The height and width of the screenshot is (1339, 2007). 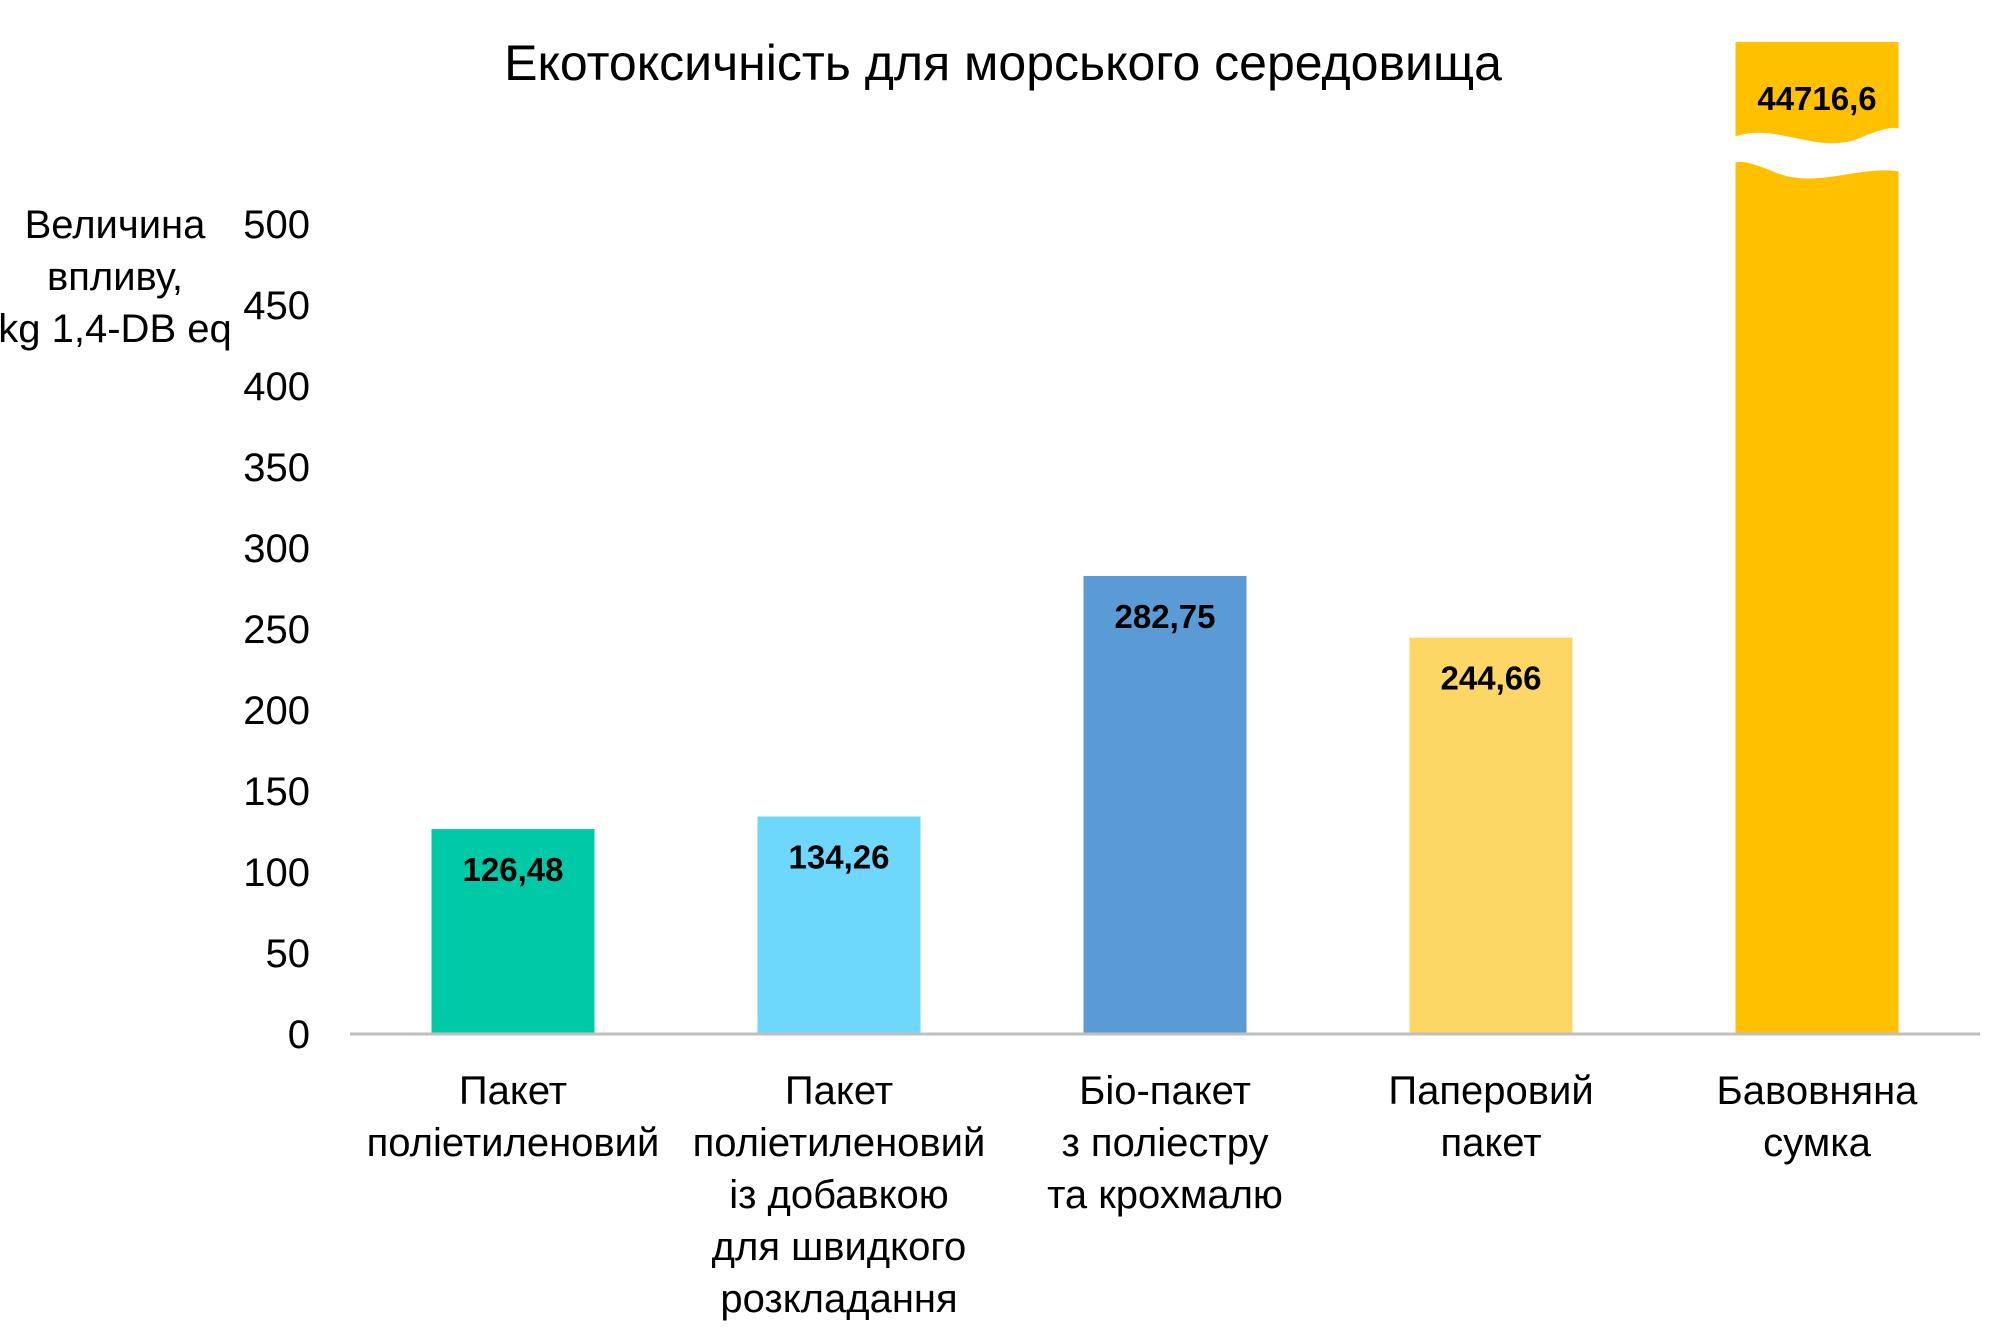 I want to click on category-label: Паперовий пакет, so click(x=1490, y=1117).